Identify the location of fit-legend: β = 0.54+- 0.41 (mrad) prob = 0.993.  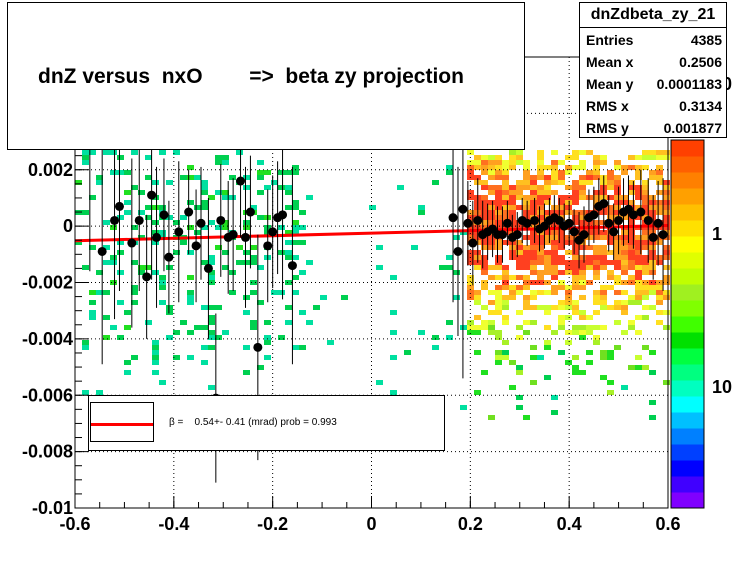
(266, 423).